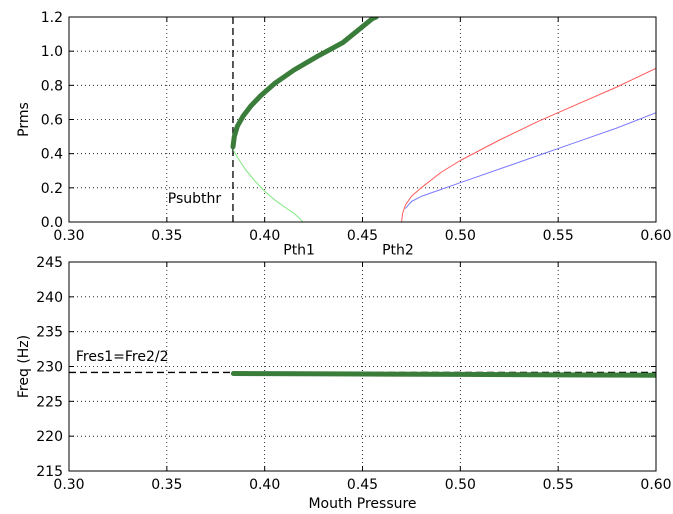  Describe the element at coordinates (52, 52) in the screenshot. I see `y-tick-label: 1.0` at that location.